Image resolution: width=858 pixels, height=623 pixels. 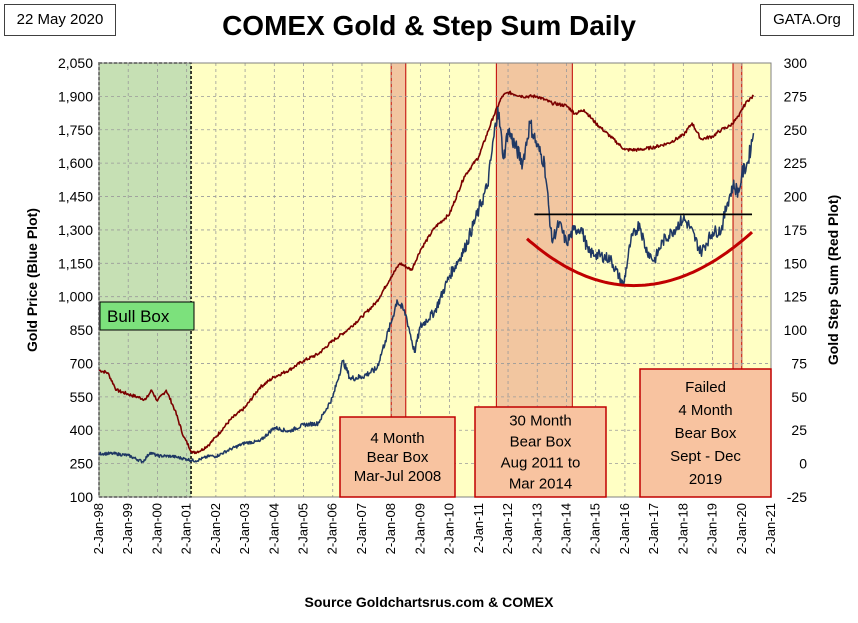 I want to click on x-tick-label: 2-Jan-17, so click(x=653, y=528).